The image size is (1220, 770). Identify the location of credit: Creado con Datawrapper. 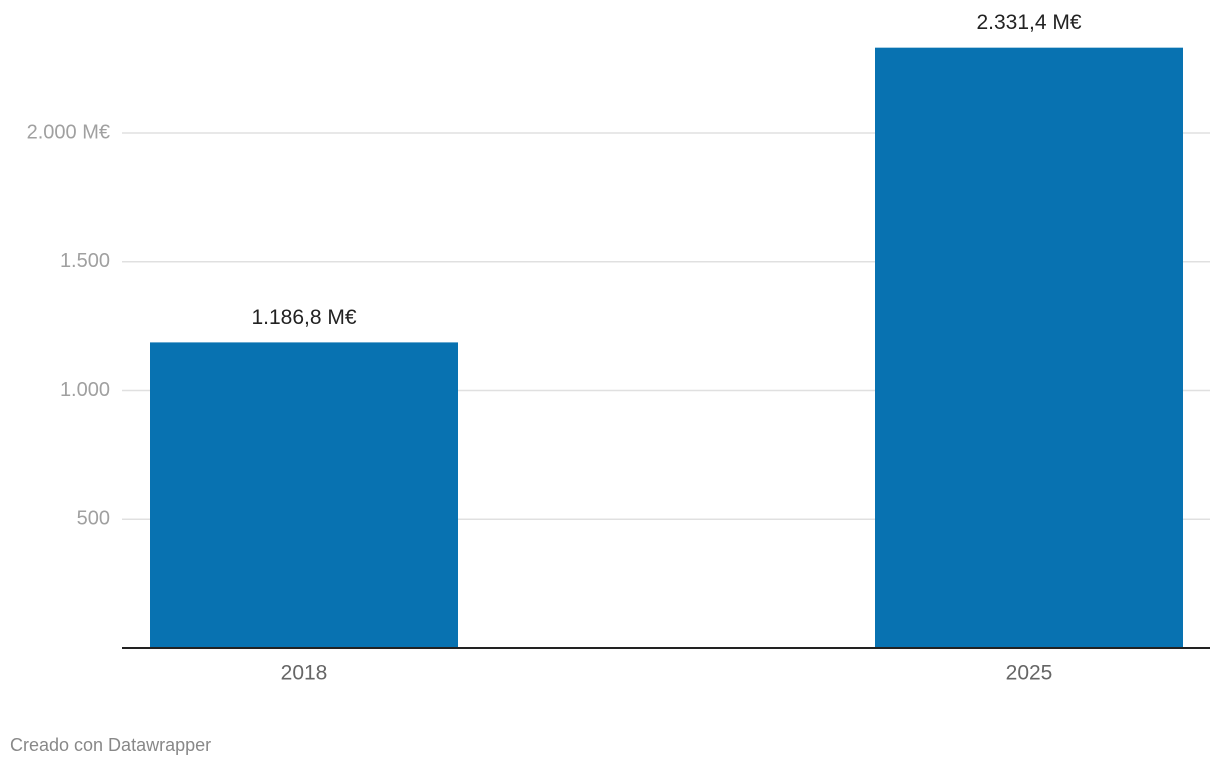
(110, 745).